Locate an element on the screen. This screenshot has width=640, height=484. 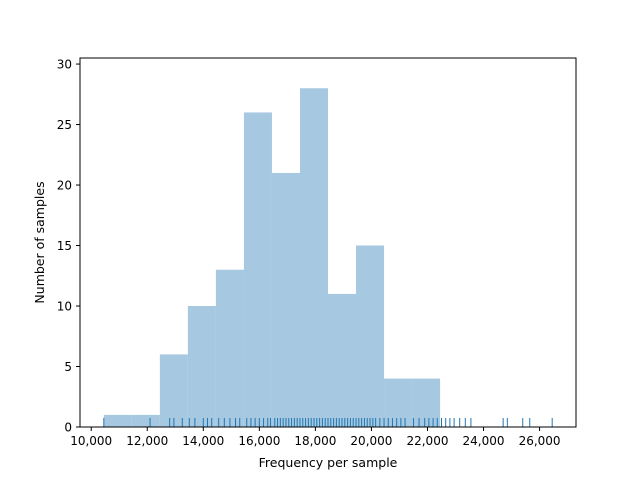
rug-marks is located at coordinates (328, 422).